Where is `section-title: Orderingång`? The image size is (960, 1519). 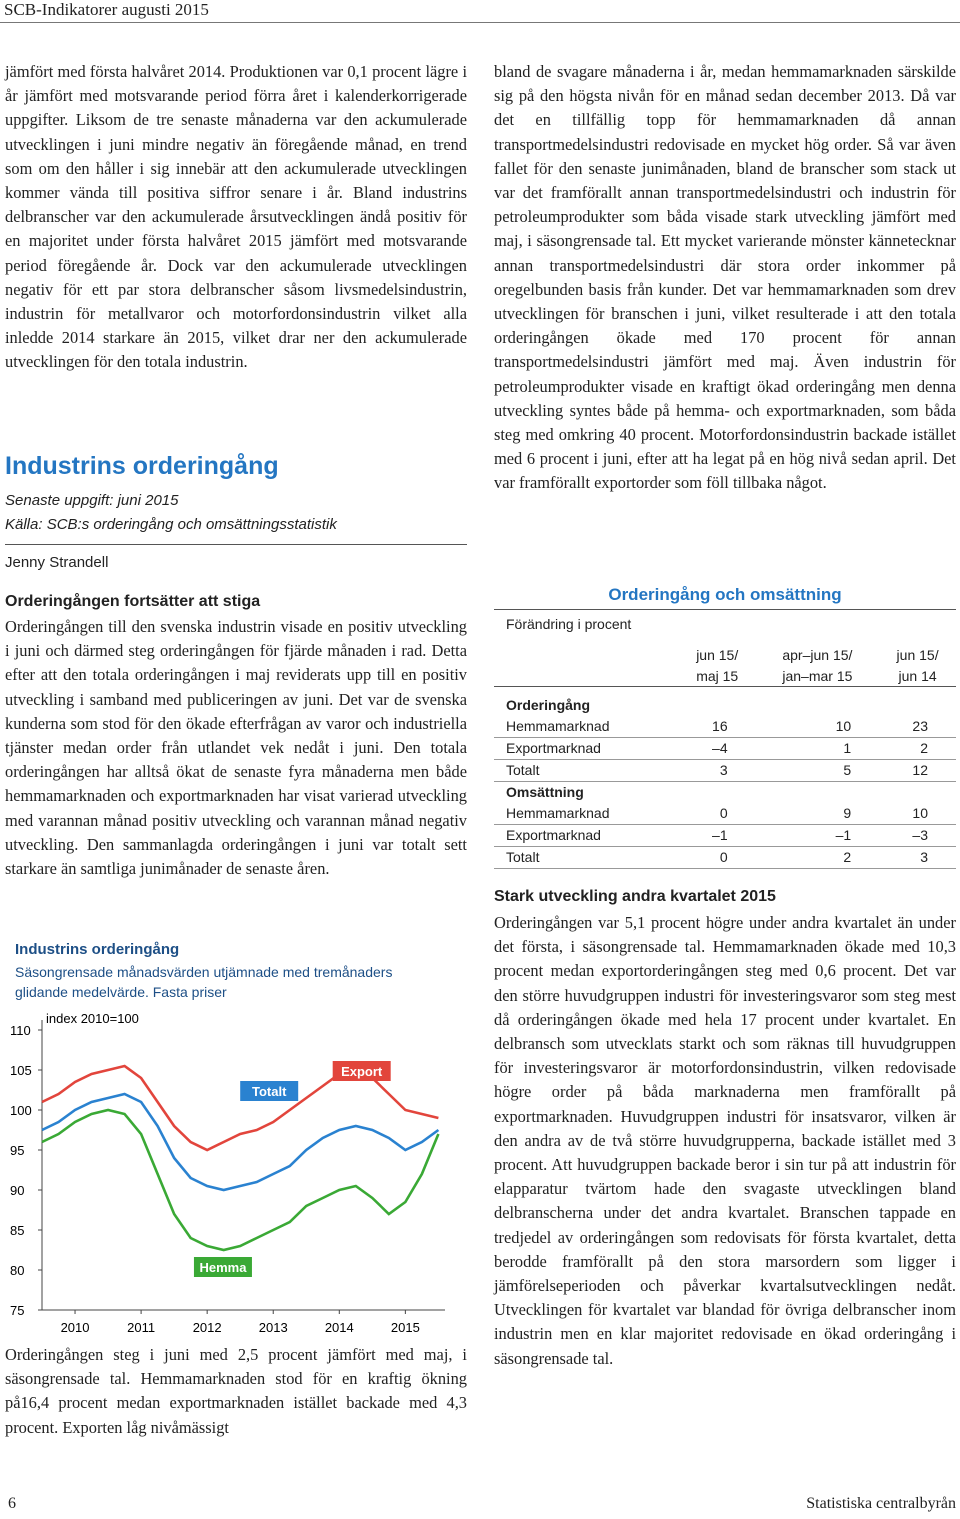
section-title: Orderingång is located at coordinates (548, 705).